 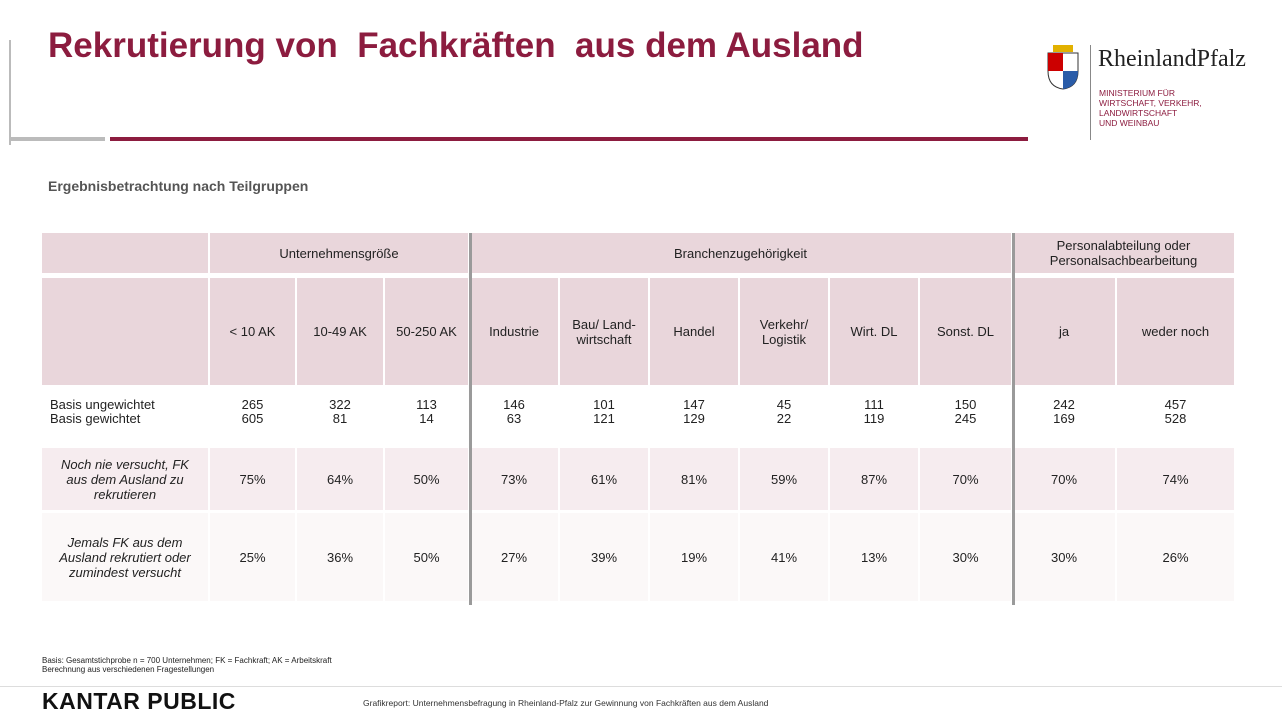 I want to click on row-value: 81%, so click(x=694, y=479).